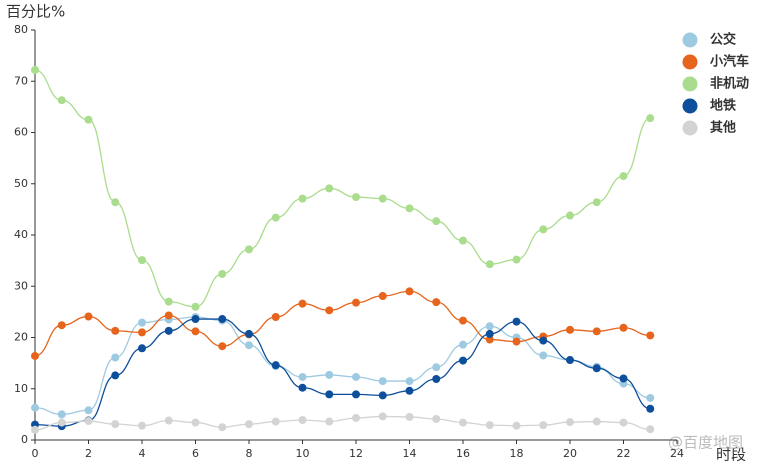 Image resolution: width=772 pixels, height=474 pixels. Describe the element at coordinates (570, 453) in the screenshot. I see `x-tick-label: 20` at that location.